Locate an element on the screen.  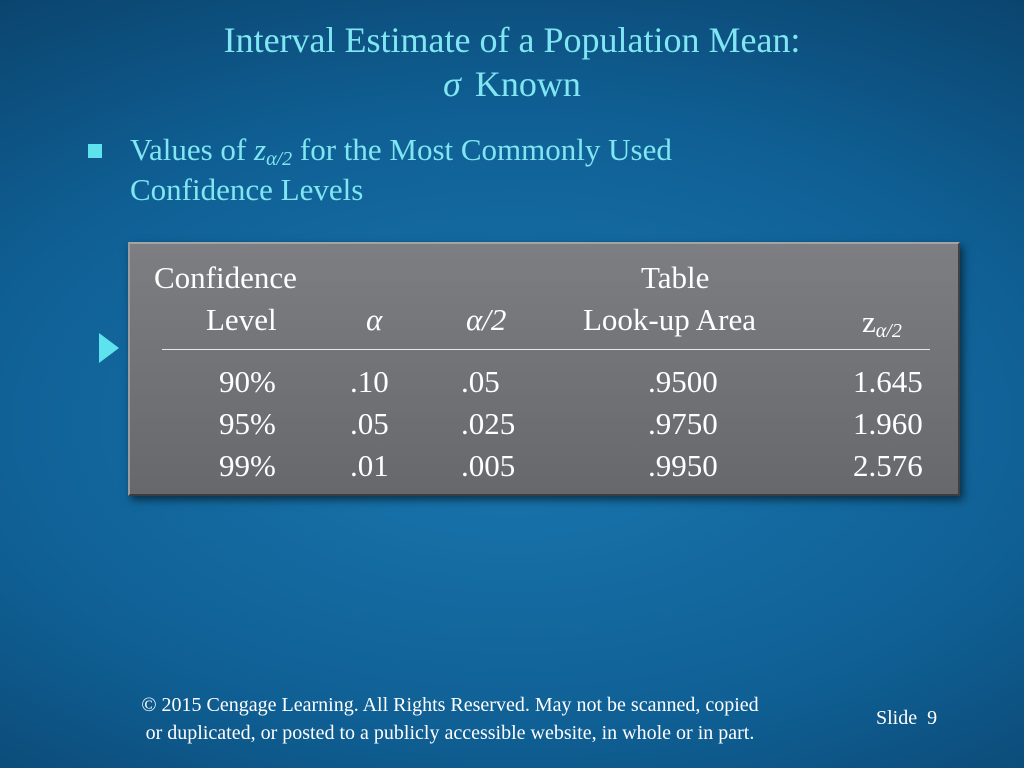
slide-number: Slide 9 is located at coordinates (906, 718).